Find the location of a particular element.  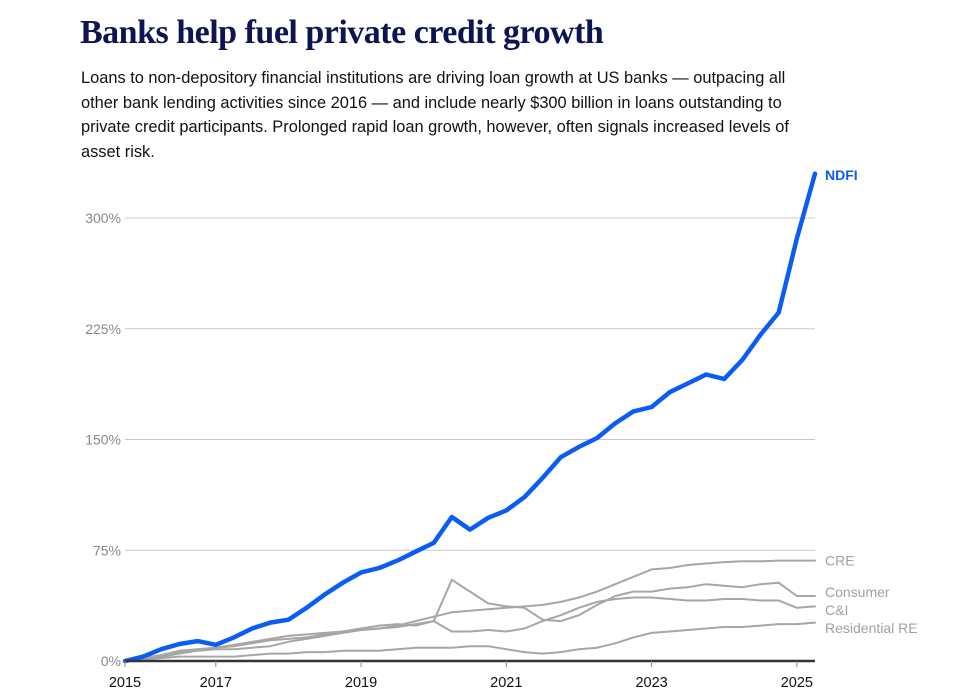

y-tick-label: 75% is located at coordinates (107, 550).